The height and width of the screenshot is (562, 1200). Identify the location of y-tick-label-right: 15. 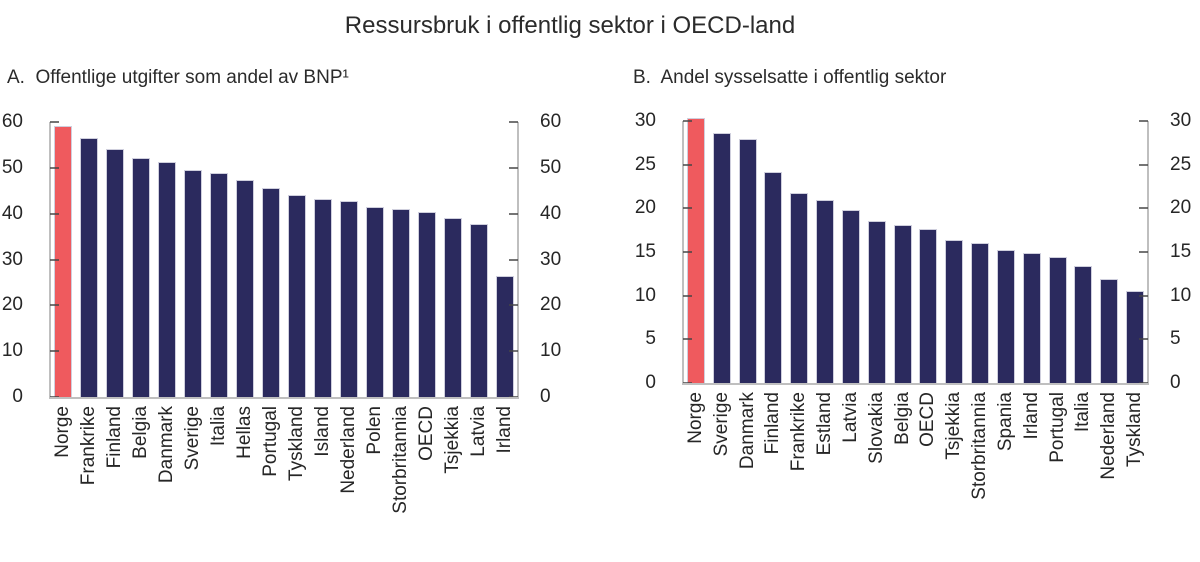
(1181, 251).